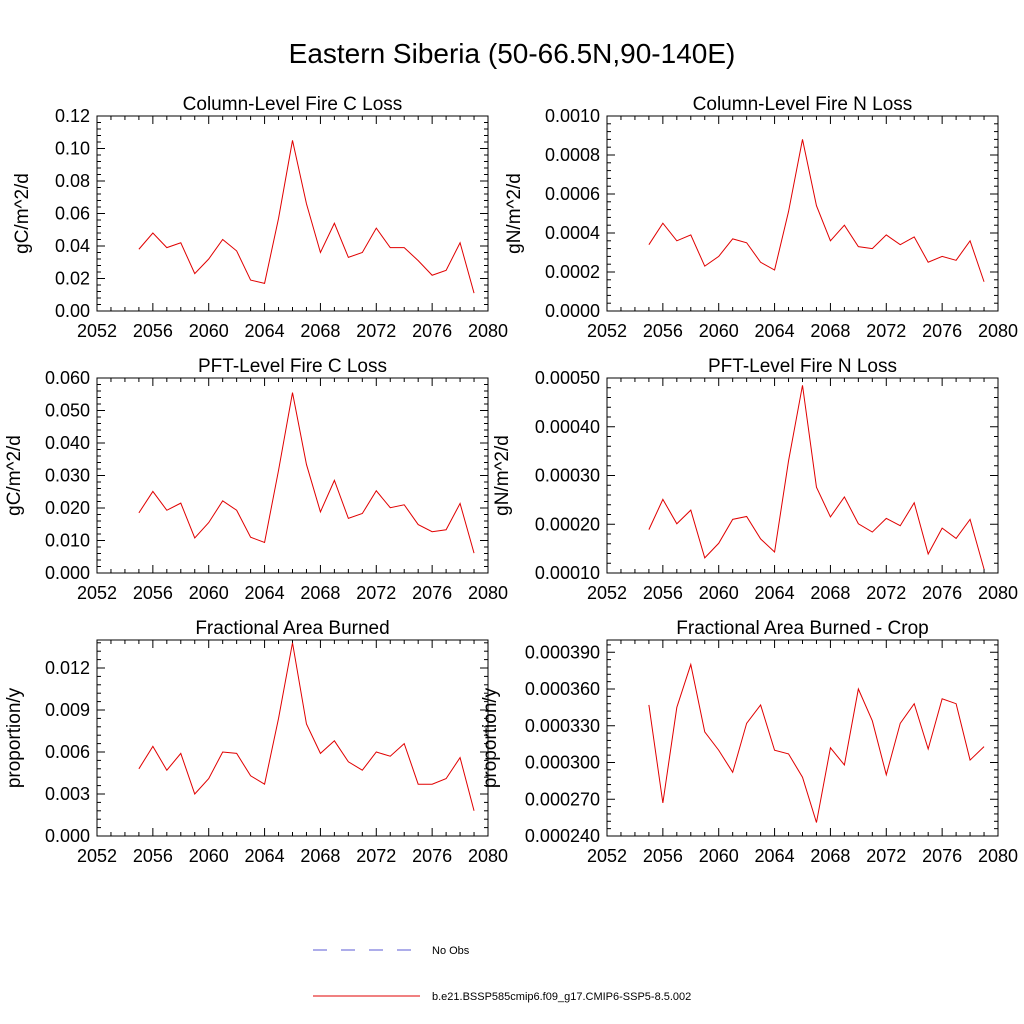 The image size is (1024, 1024). Describe the element at coordinates (572, 272) in the screenshot. I see `y-tick-label: 0.0002` at that location.